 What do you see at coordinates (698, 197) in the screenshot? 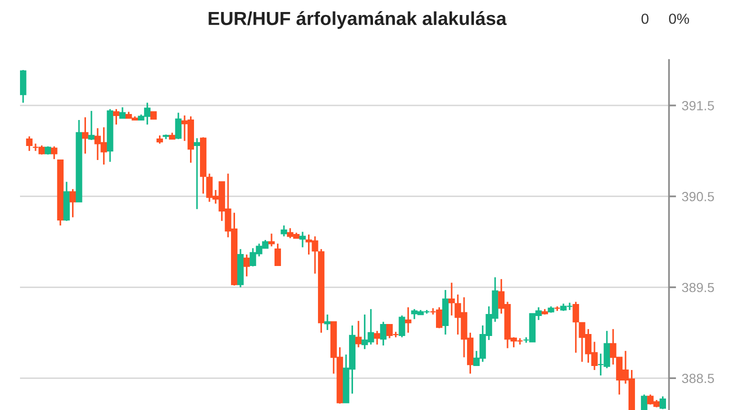
I see `y-tick-label: 390.5` at bounding box center [698, 197].